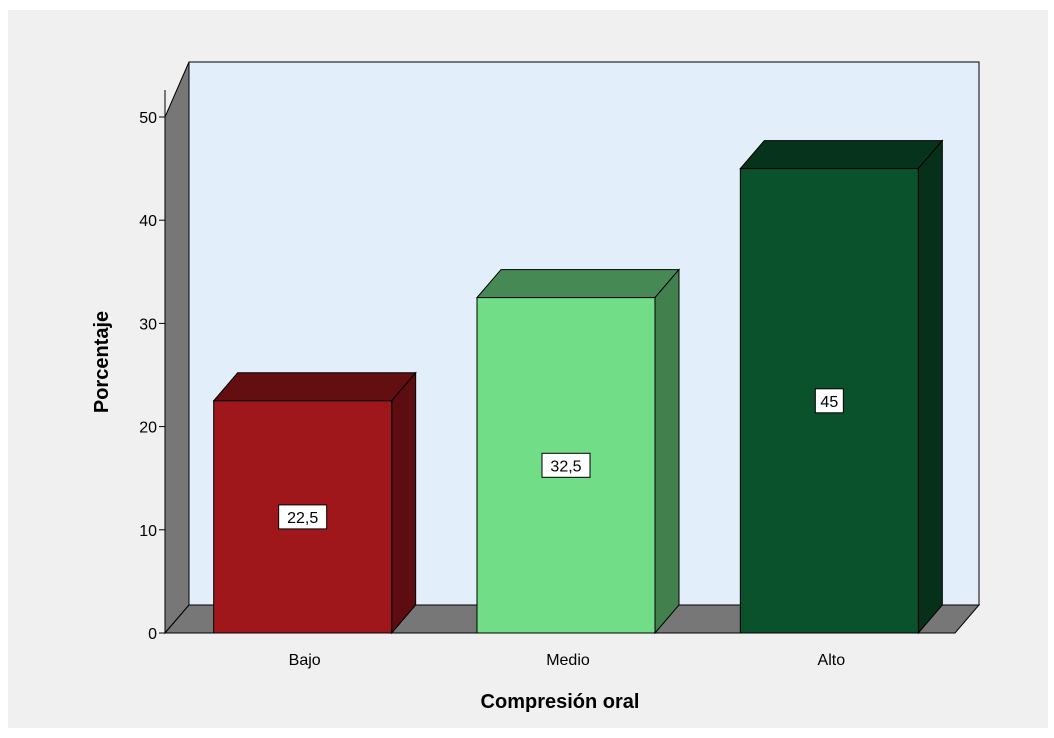 The width and height of the screenshot is (1054, 738). What do you see at coordinates (148, 428) in the screenshot?
I see `y-tick-label: 20` at bounding box center [148, 428].